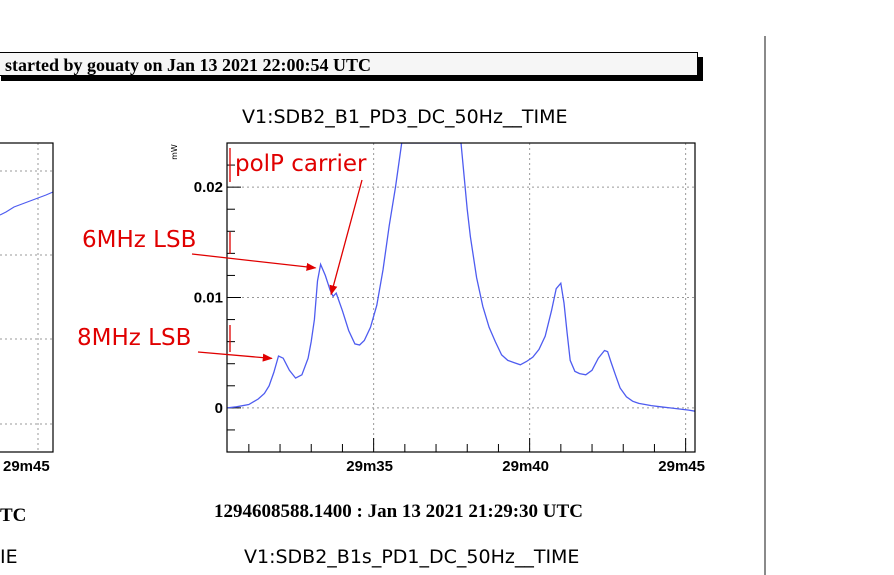  Describe the element at coordinates (369, 466) in the screenshot. I see `x-tick-label: 29m35` at that location.